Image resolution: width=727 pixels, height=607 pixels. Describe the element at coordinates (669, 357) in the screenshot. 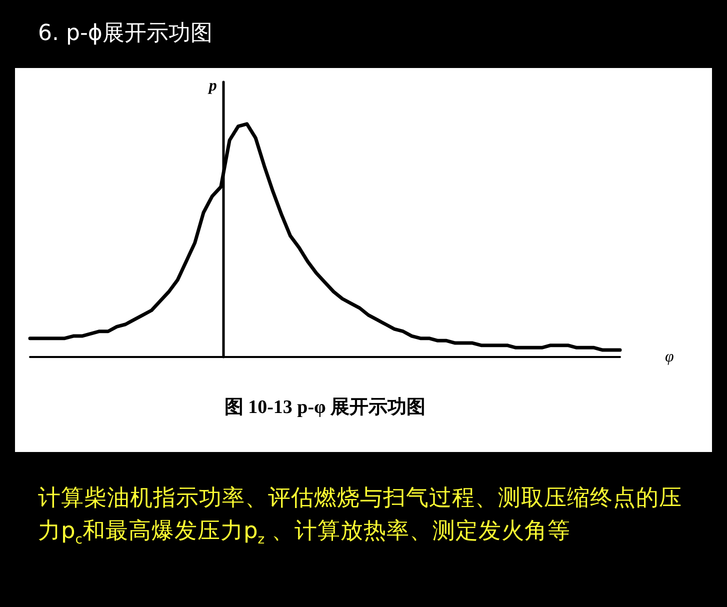

I see `x-axis-title: φ` at that location.